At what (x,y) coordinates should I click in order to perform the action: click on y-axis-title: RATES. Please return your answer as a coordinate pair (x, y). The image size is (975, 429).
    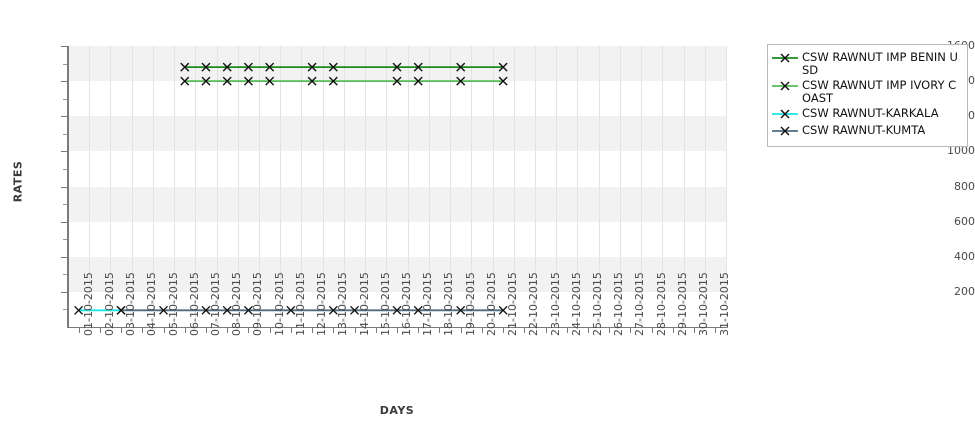
    Looking at the image, I should click on (18, 181).